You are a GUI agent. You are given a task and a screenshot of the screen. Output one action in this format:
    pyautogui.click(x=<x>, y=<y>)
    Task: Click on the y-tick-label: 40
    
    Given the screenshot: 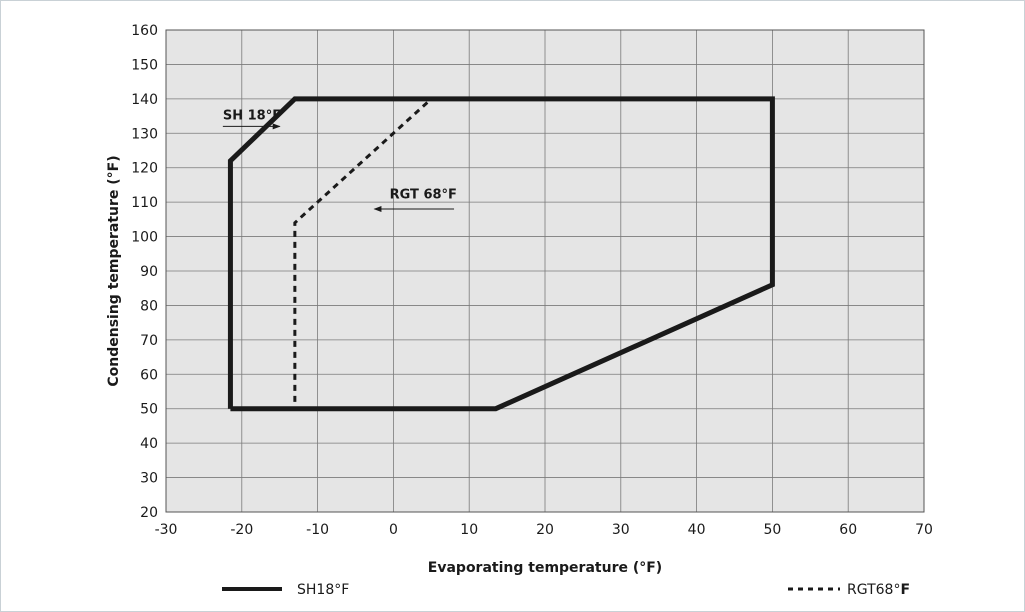 What is the action you would take?
    pyautogui.click(x=149, y=444)
    